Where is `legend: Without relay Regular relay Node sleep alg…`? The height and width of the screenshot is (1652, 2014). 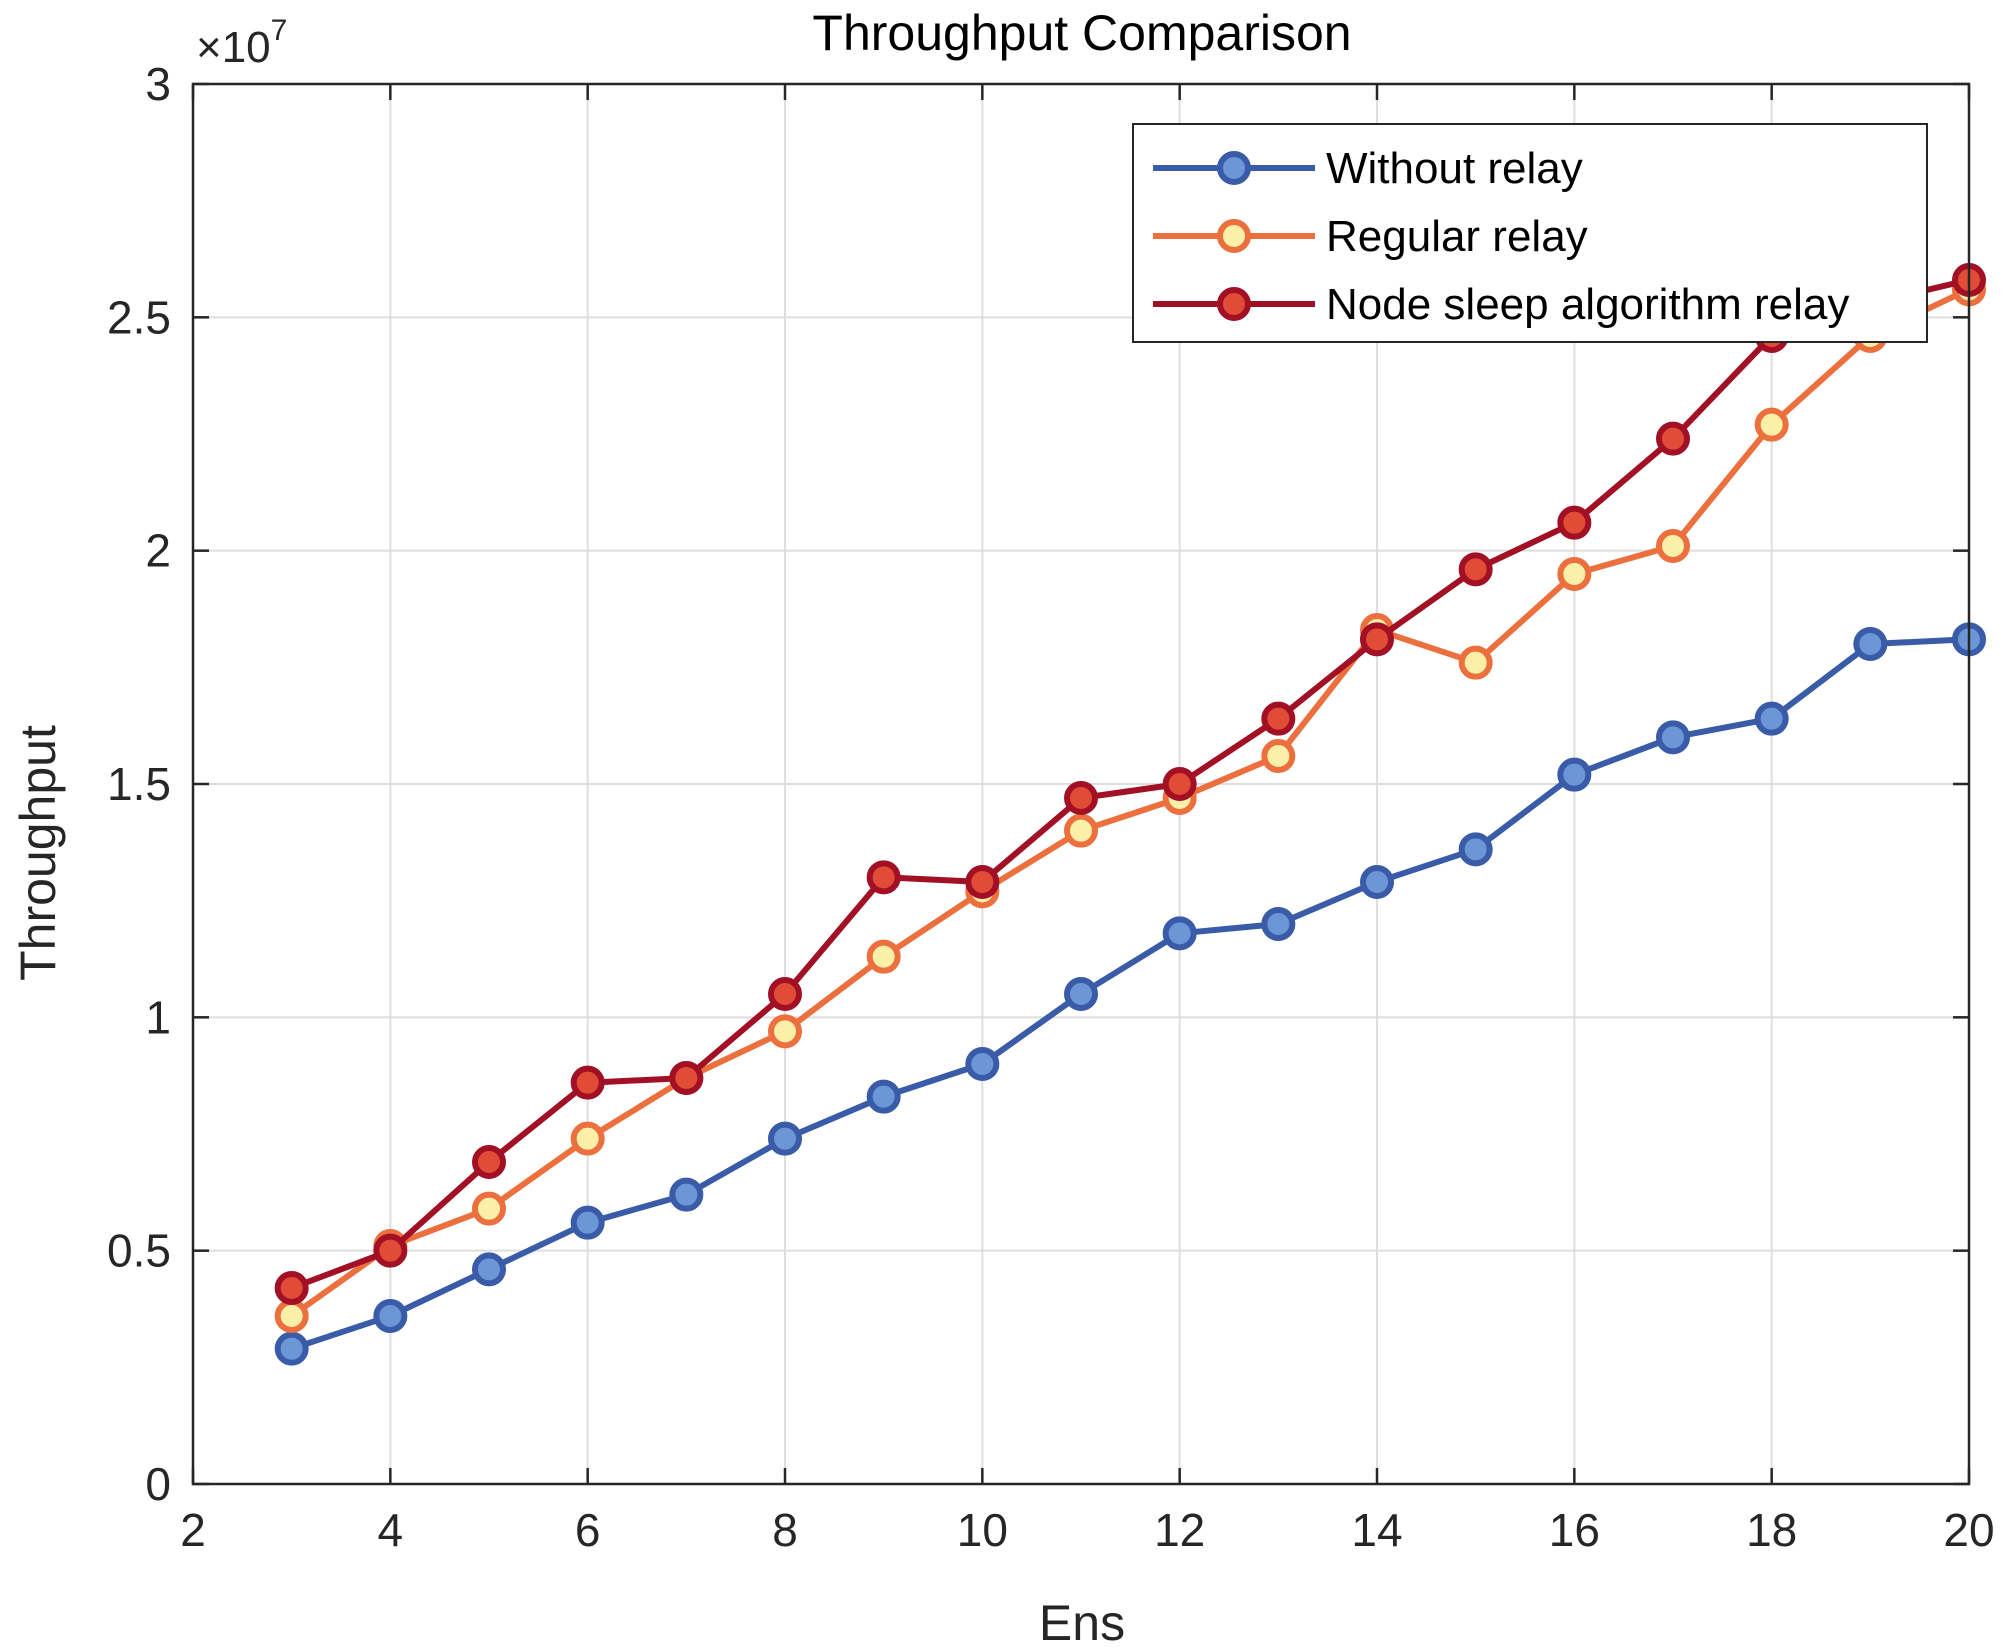 legend: Without relay Regular relay Node sleep alg… is located at coordinates (1530, 233).